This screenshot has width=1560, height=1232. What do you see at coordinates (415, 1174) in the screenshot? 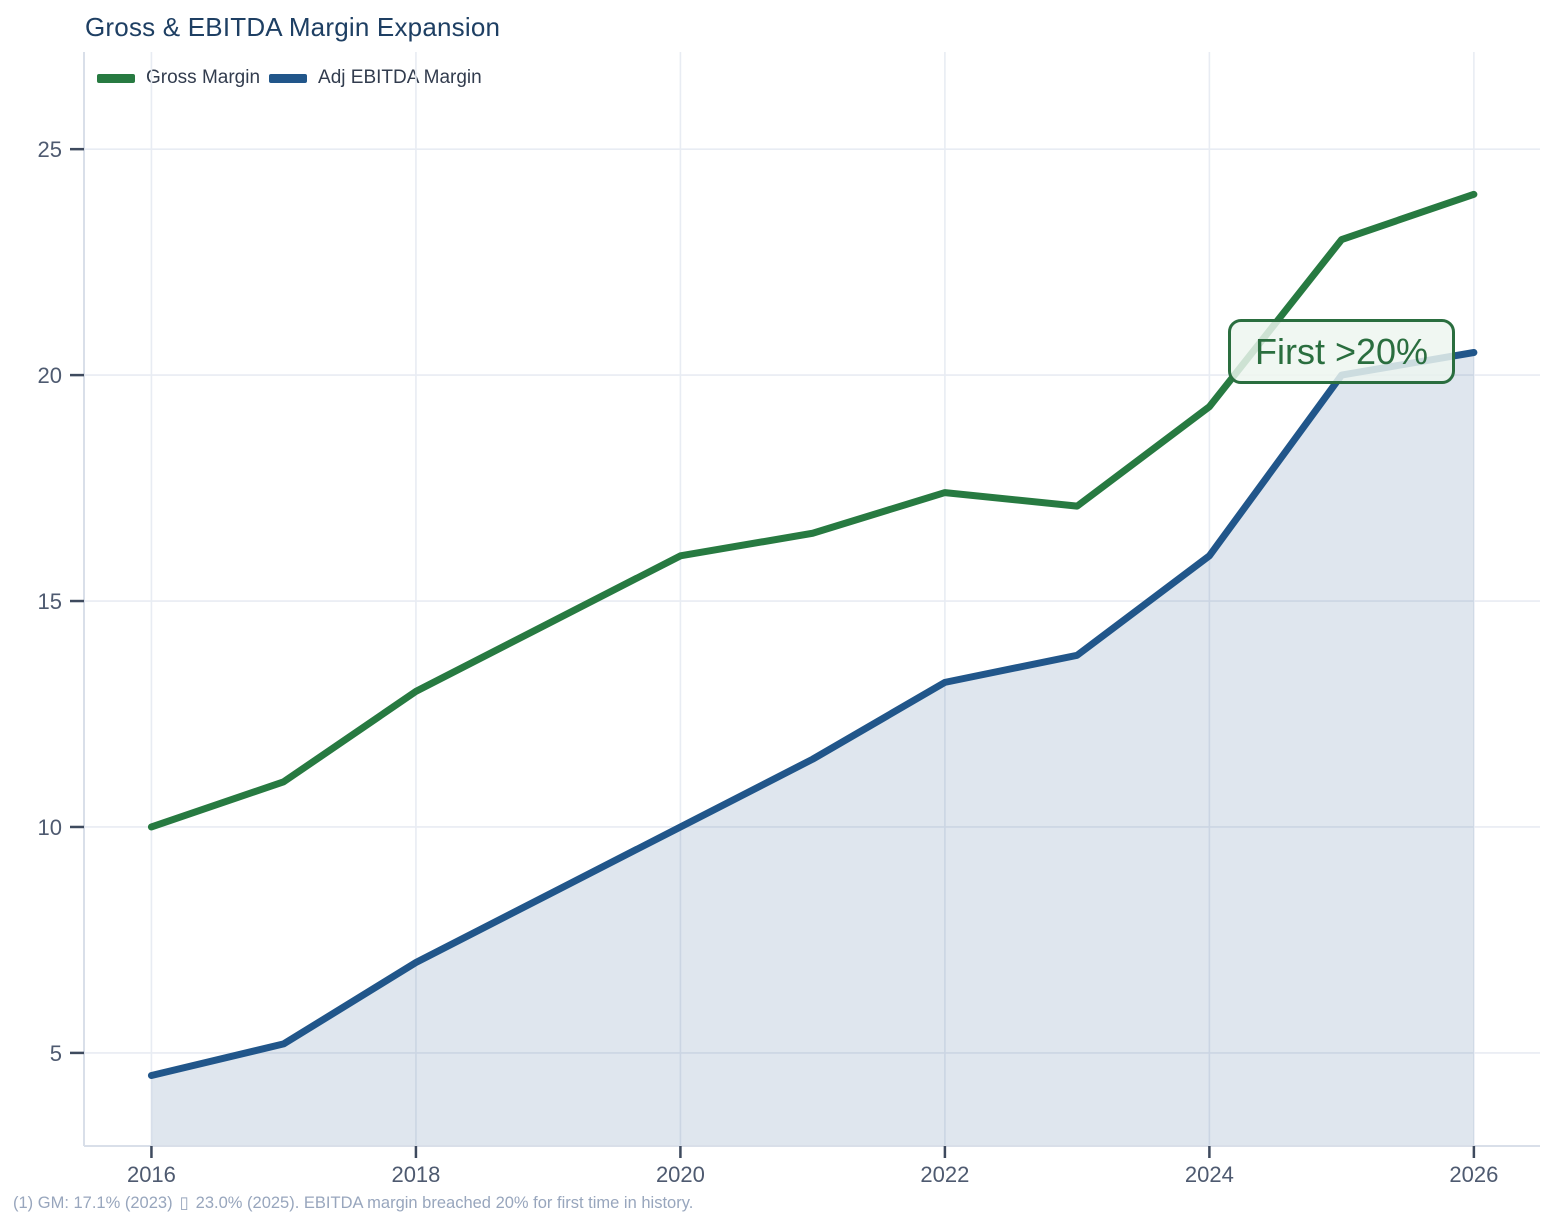
I see `x-tick-label: 2018` at bounding box center [415, 1174].